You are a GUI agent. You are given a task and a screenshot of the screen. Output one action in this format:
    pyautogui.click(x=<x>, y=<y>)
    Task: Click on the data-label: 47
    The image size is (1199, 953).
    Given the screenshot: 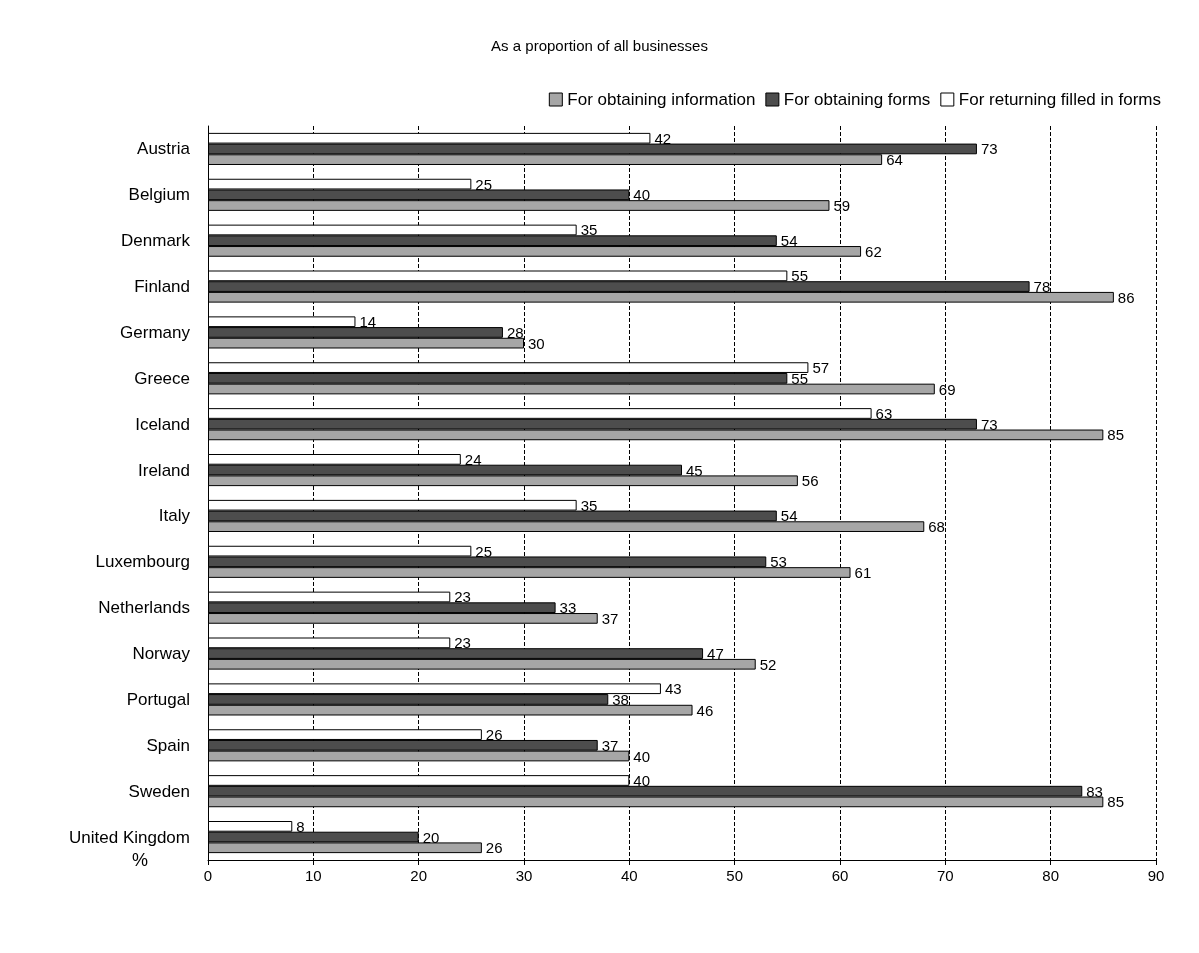 What is the action you would take?
    pyautogui.click(x=715, y=654)
    